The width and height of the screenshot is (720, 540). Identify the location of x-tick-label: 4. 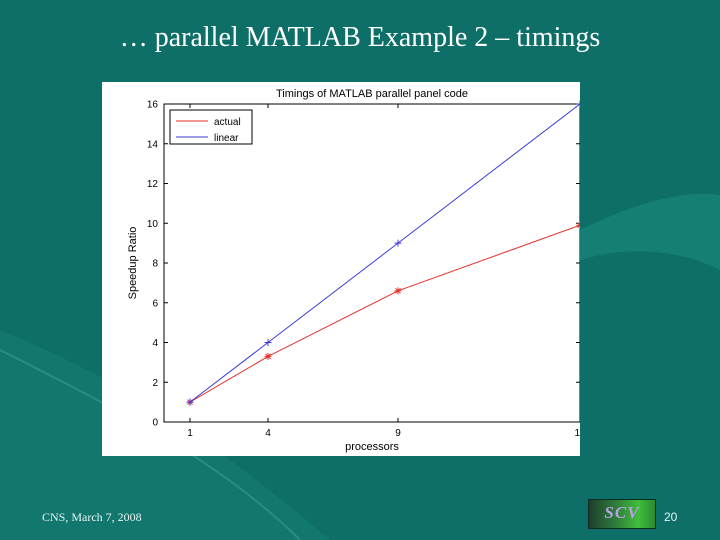
(268, 433).